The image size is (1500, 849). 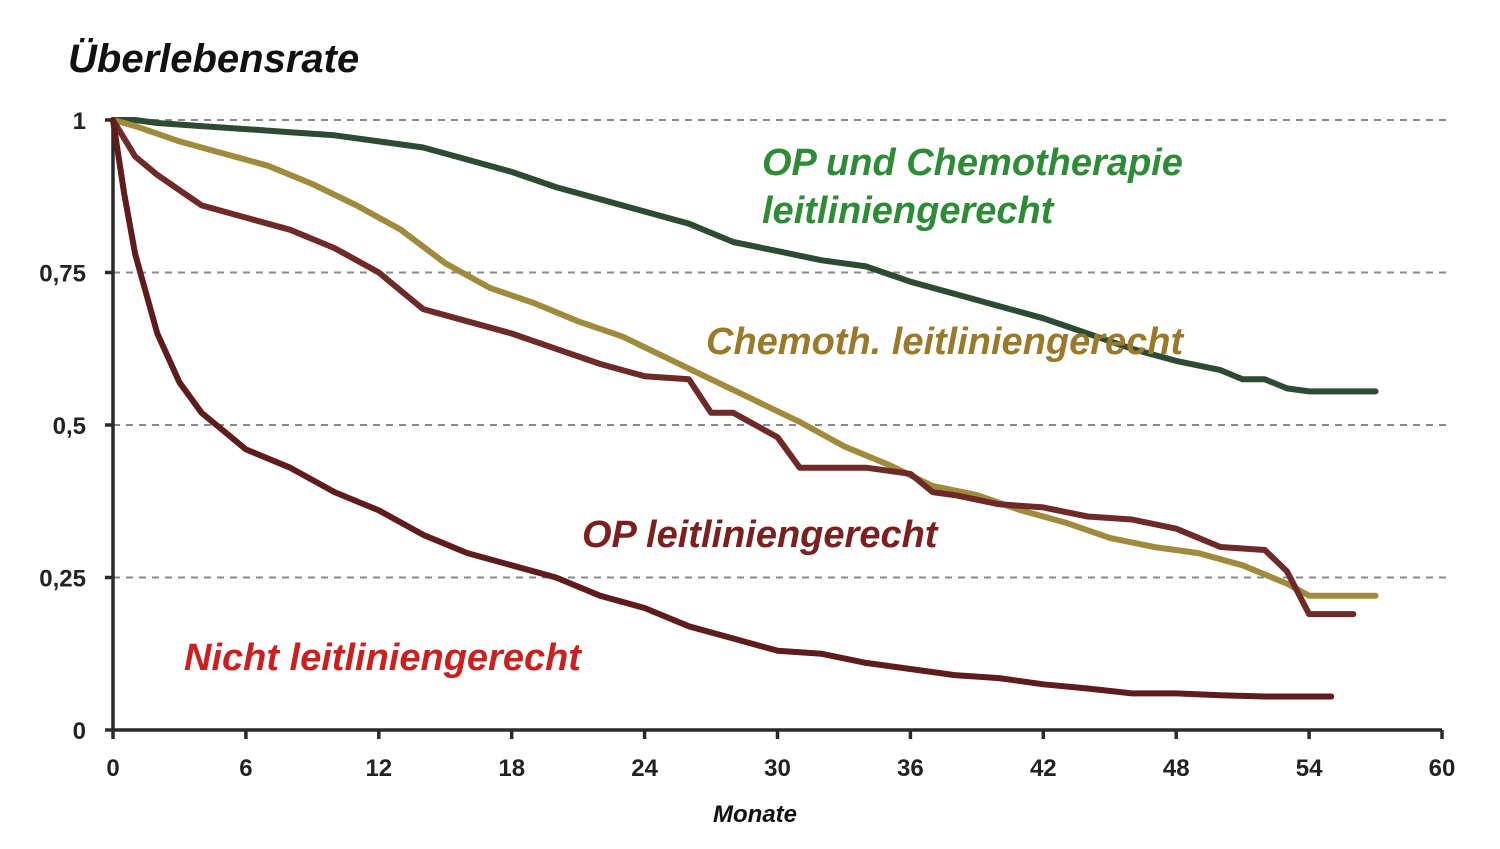 I want to click on x-tick-label-6: 36, so click(x=910, y=768).